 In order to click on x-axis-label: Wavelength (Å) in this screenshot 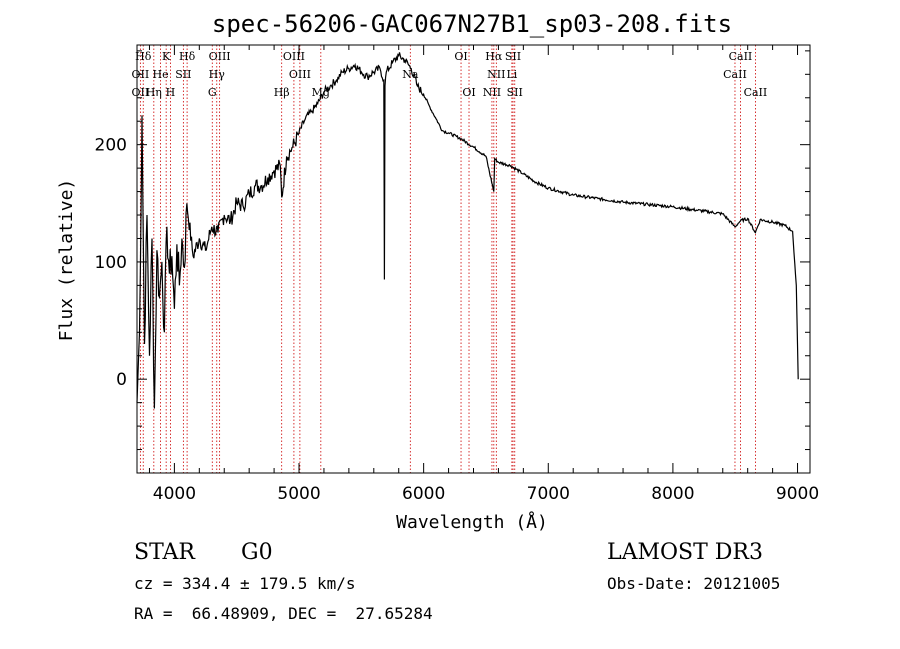, I will do `click(472, 522)`.